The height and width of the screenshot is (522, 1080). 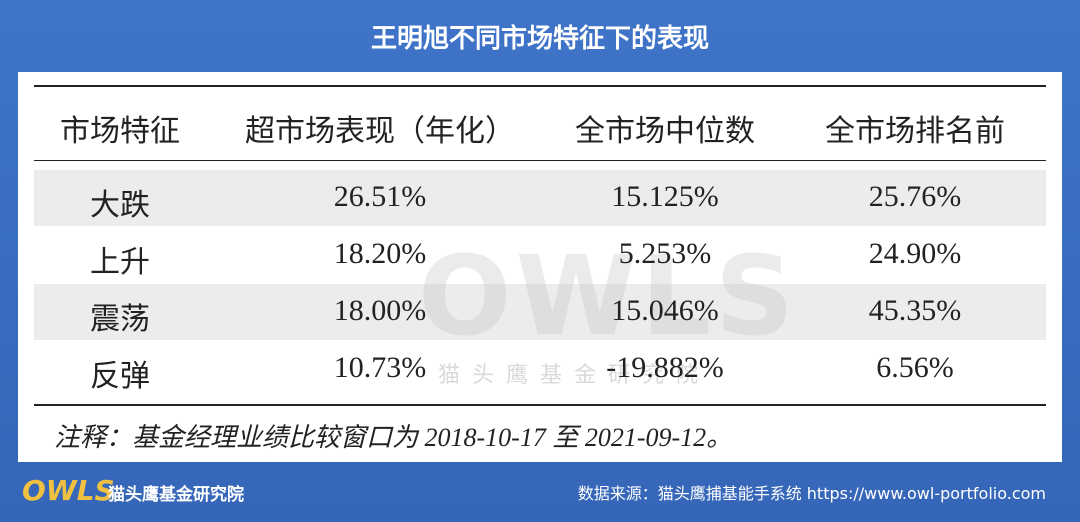 I want to click on cell-value: 10.73%, so click(x=380, y=367).